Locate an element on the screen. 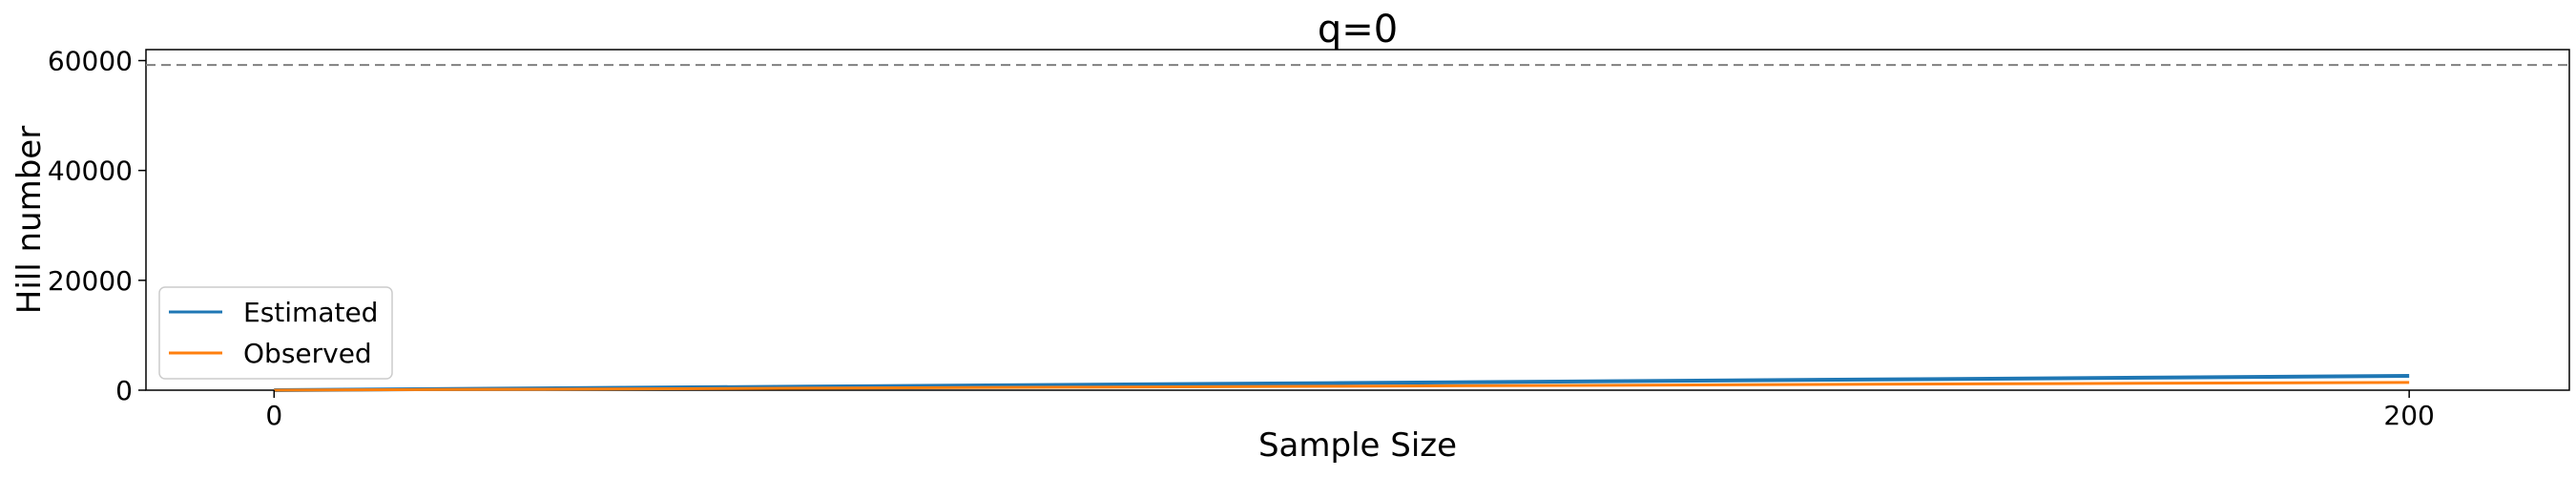 Image resolution: width=2576 pixels, height=477 pixels. y-axis-label: Hill number is located at coordinates (29, 220).